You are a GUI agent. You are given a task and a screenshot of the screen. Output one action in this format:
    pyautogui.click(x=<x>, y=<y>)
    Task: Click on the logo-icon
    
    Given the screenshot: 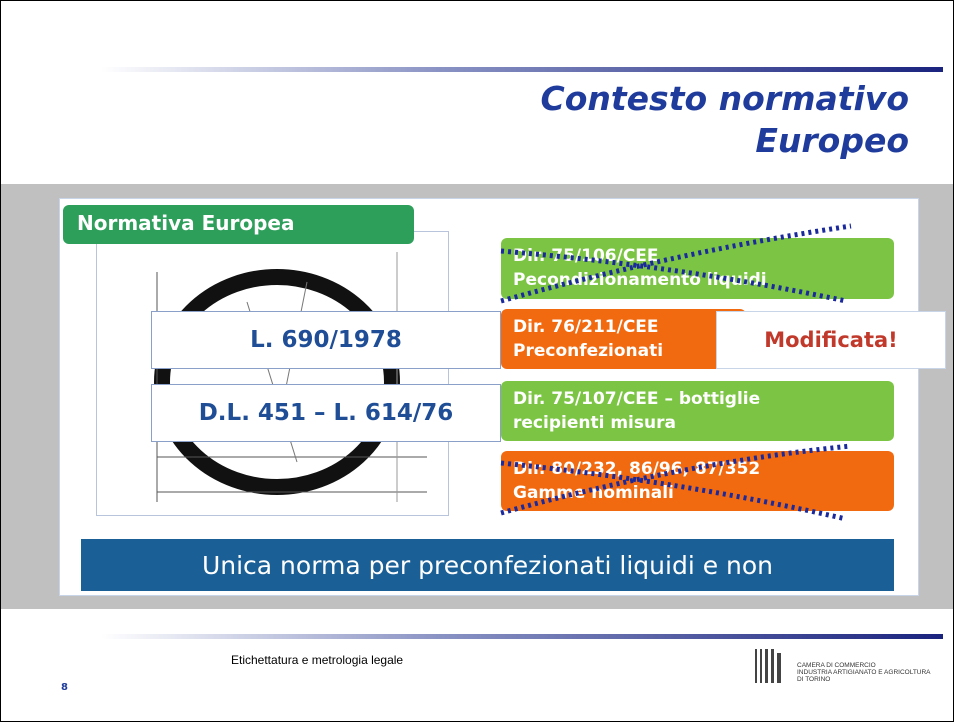 What is the action you would take?
    pyautogui.click(x=768, y=666)
    